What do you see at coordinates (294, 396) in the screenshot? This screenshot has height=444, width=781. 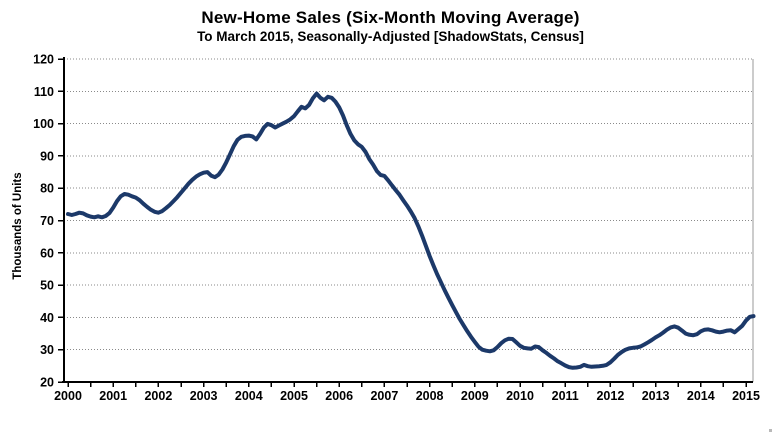 I see `x-tick-label: 2005` at bounding box center [294, 396].